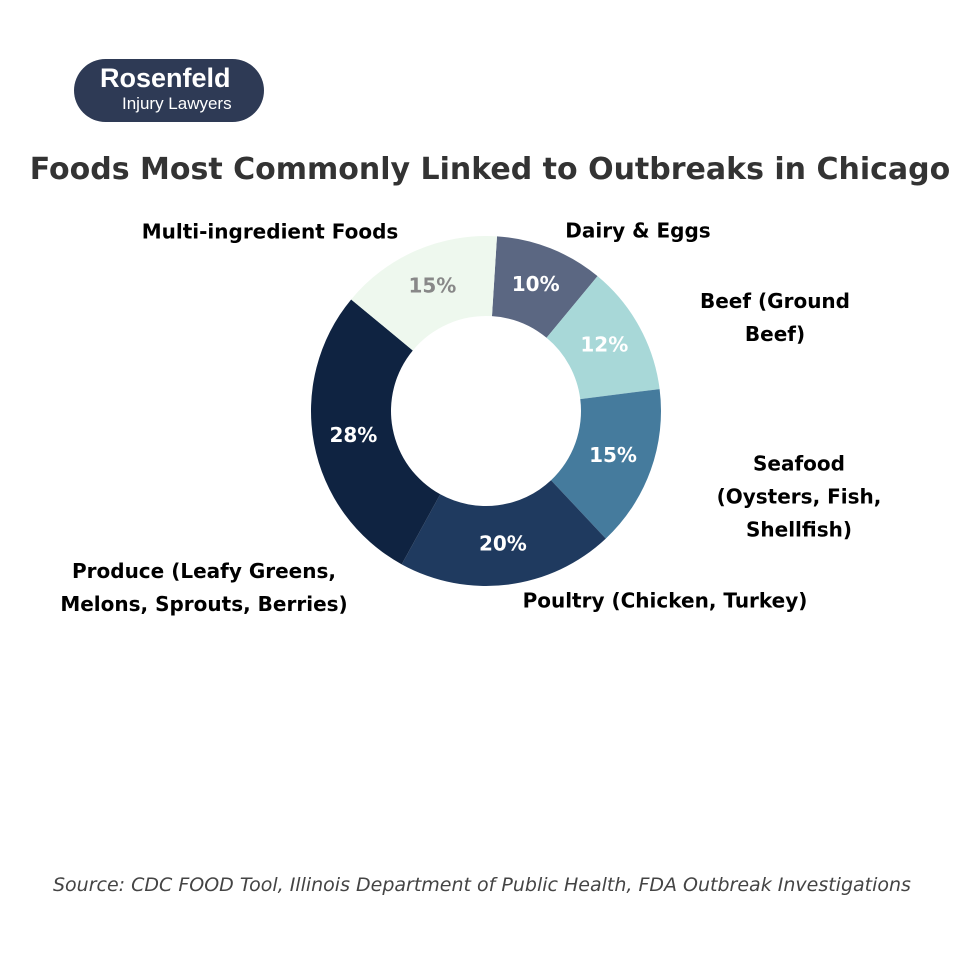  What do you see at coordinates (638, 230) in the screenshot?
I see `category-label: Dairy & Eggs` at bounding box center [638, 230].